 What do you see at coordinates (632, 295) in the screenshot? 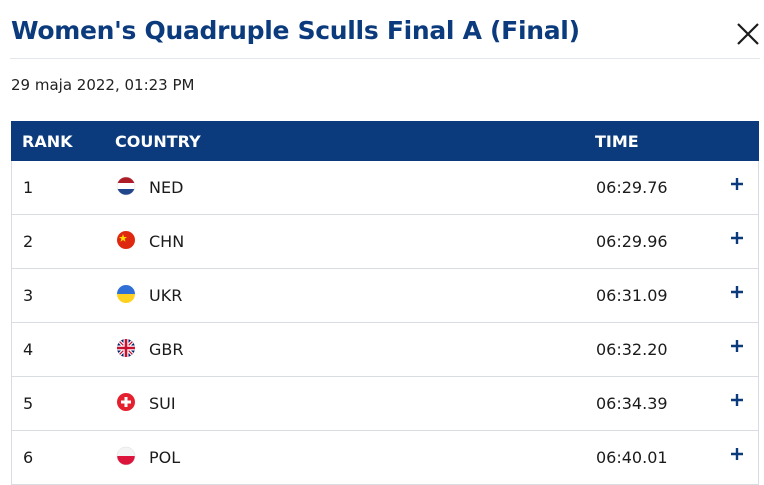
I see `time: 06:31.09` at bounding box center [632, 295].